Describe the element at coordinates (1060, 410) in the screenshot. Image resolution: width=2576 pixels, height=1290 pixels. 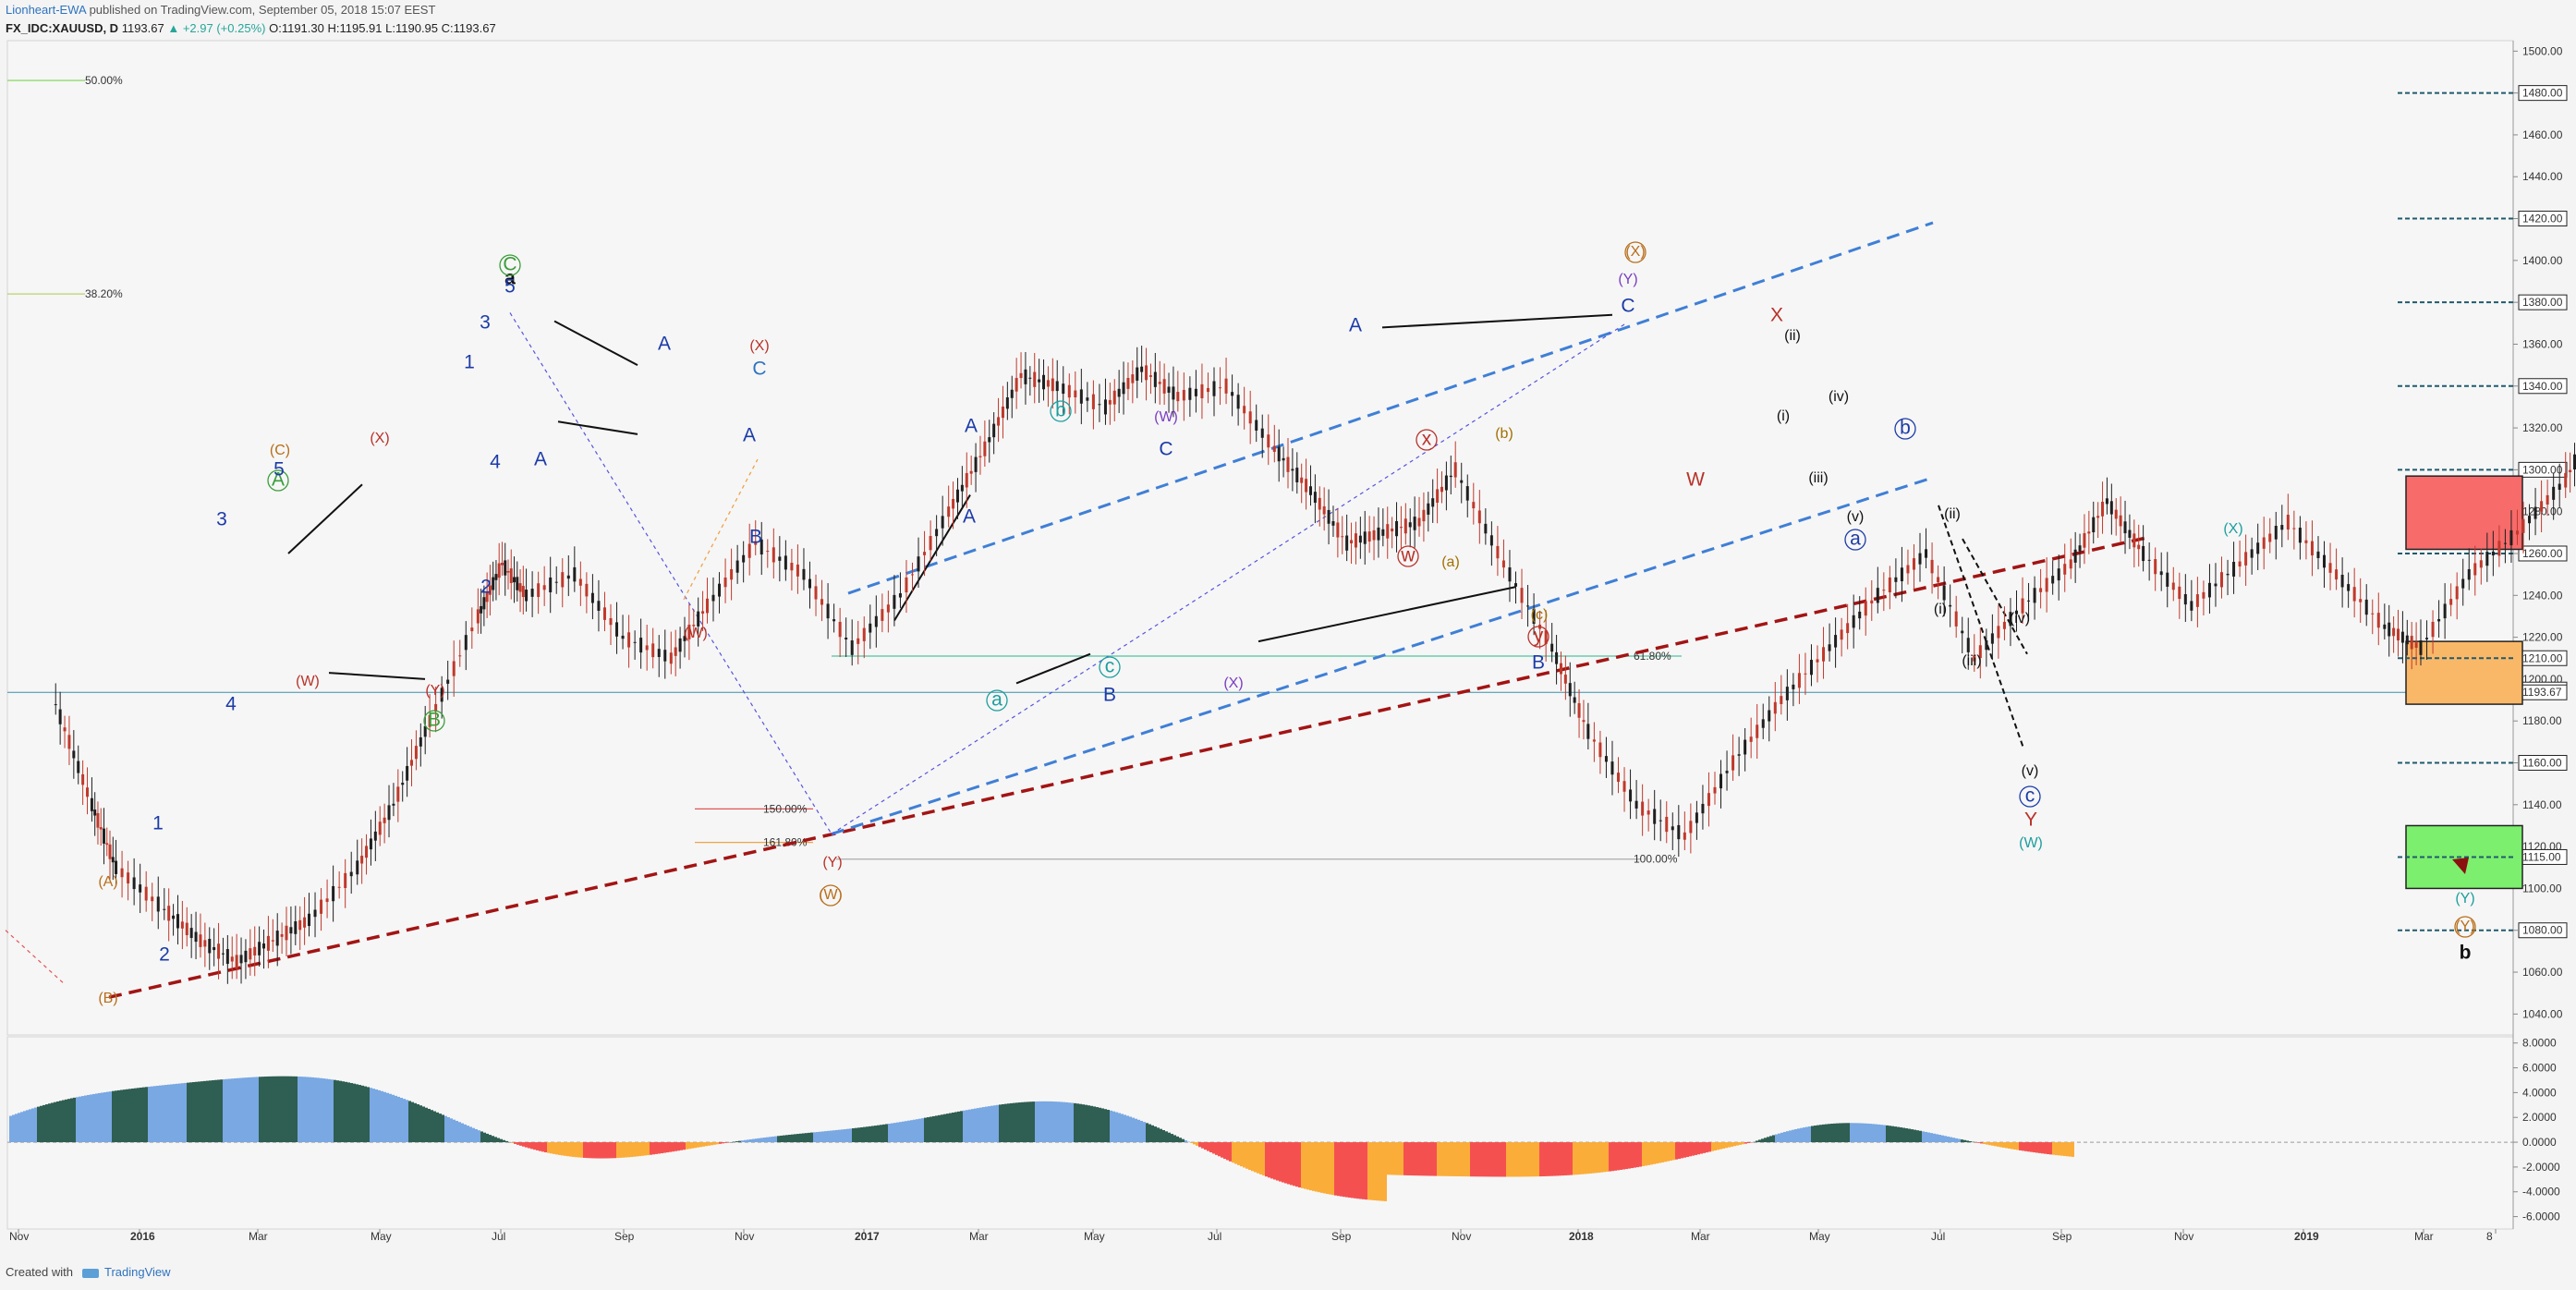
I see `wave-label: b` at that location.